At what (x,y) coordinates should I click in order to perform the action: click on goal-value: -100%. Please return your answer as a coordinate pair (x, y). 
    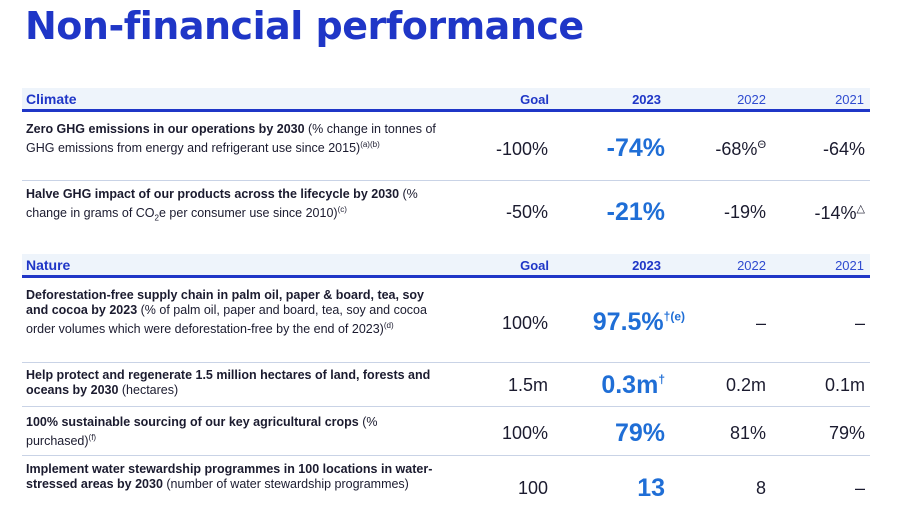
    Looking at the image, I should click on (521, 149).